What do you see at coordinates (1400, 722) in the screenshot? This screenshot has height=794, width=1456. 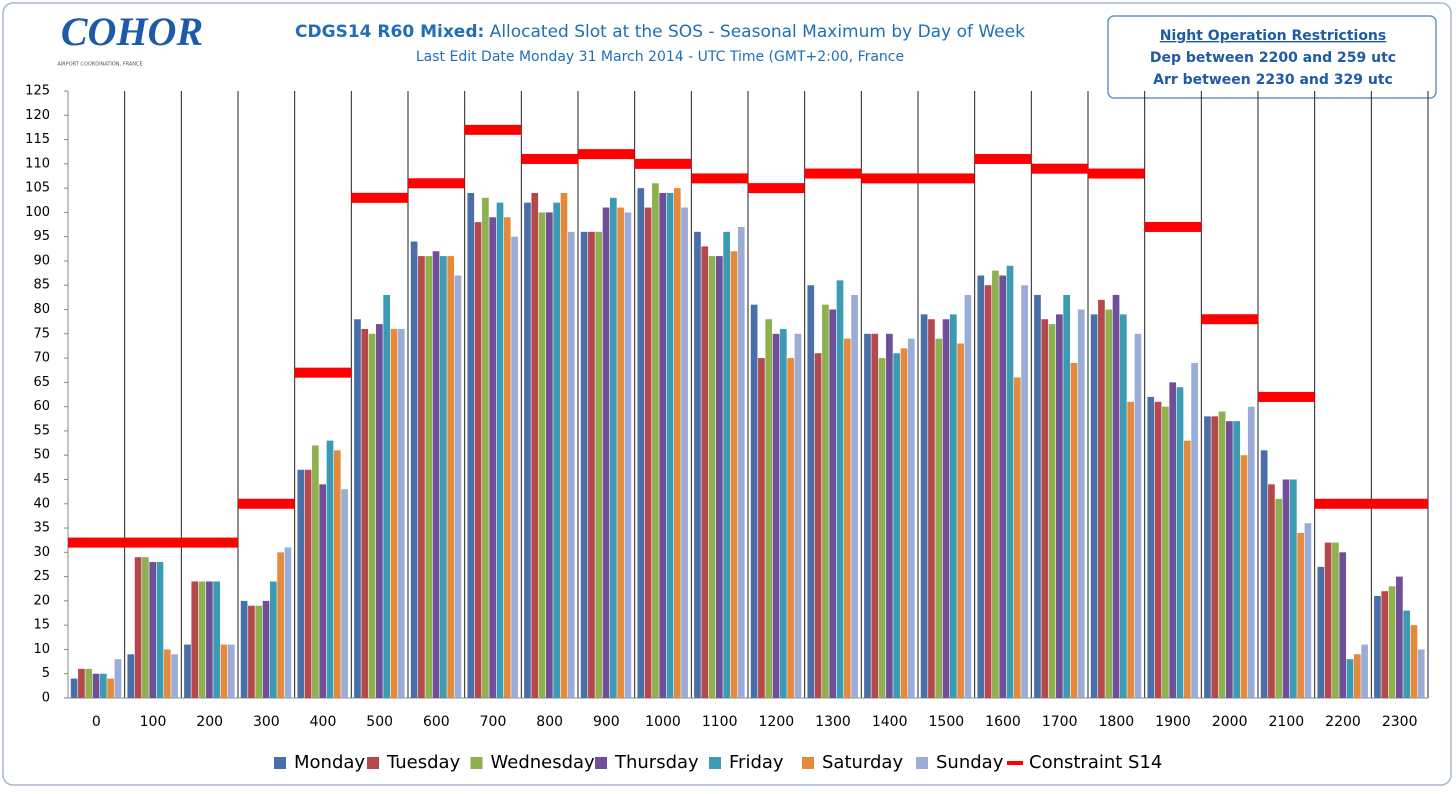 I see `x-tick-label: 2300` at bounding box center [1400, 722].